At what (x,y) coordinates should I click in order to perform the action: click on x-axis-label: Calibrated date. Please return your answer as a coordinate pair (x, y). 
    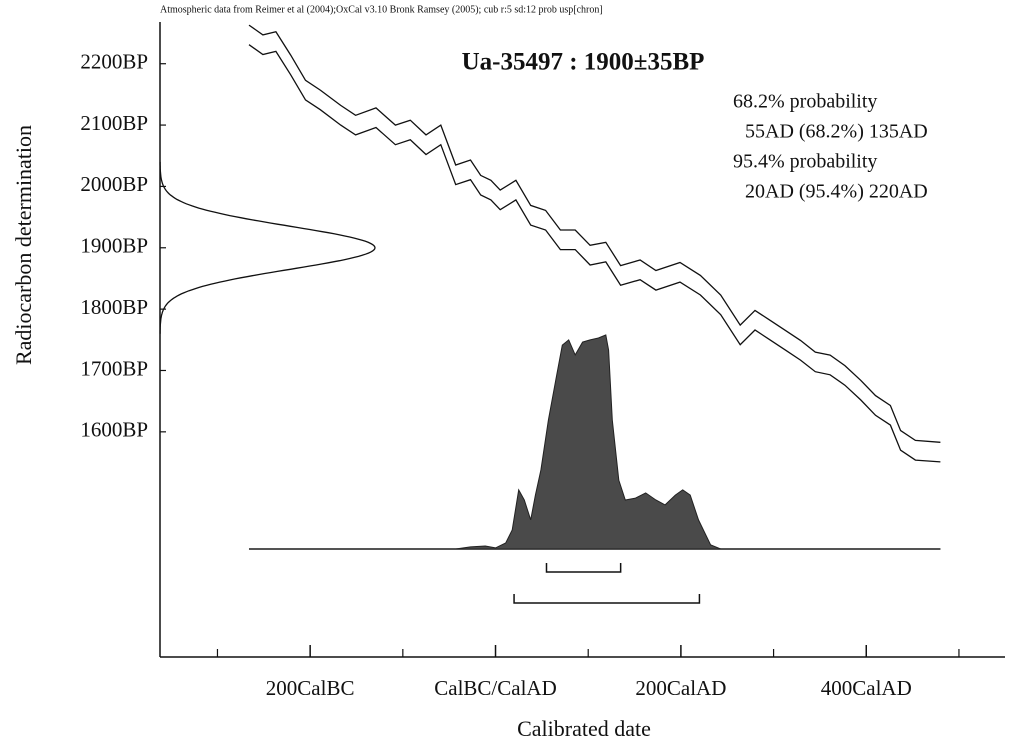
    Looking at the image, I should click on (584, 728).